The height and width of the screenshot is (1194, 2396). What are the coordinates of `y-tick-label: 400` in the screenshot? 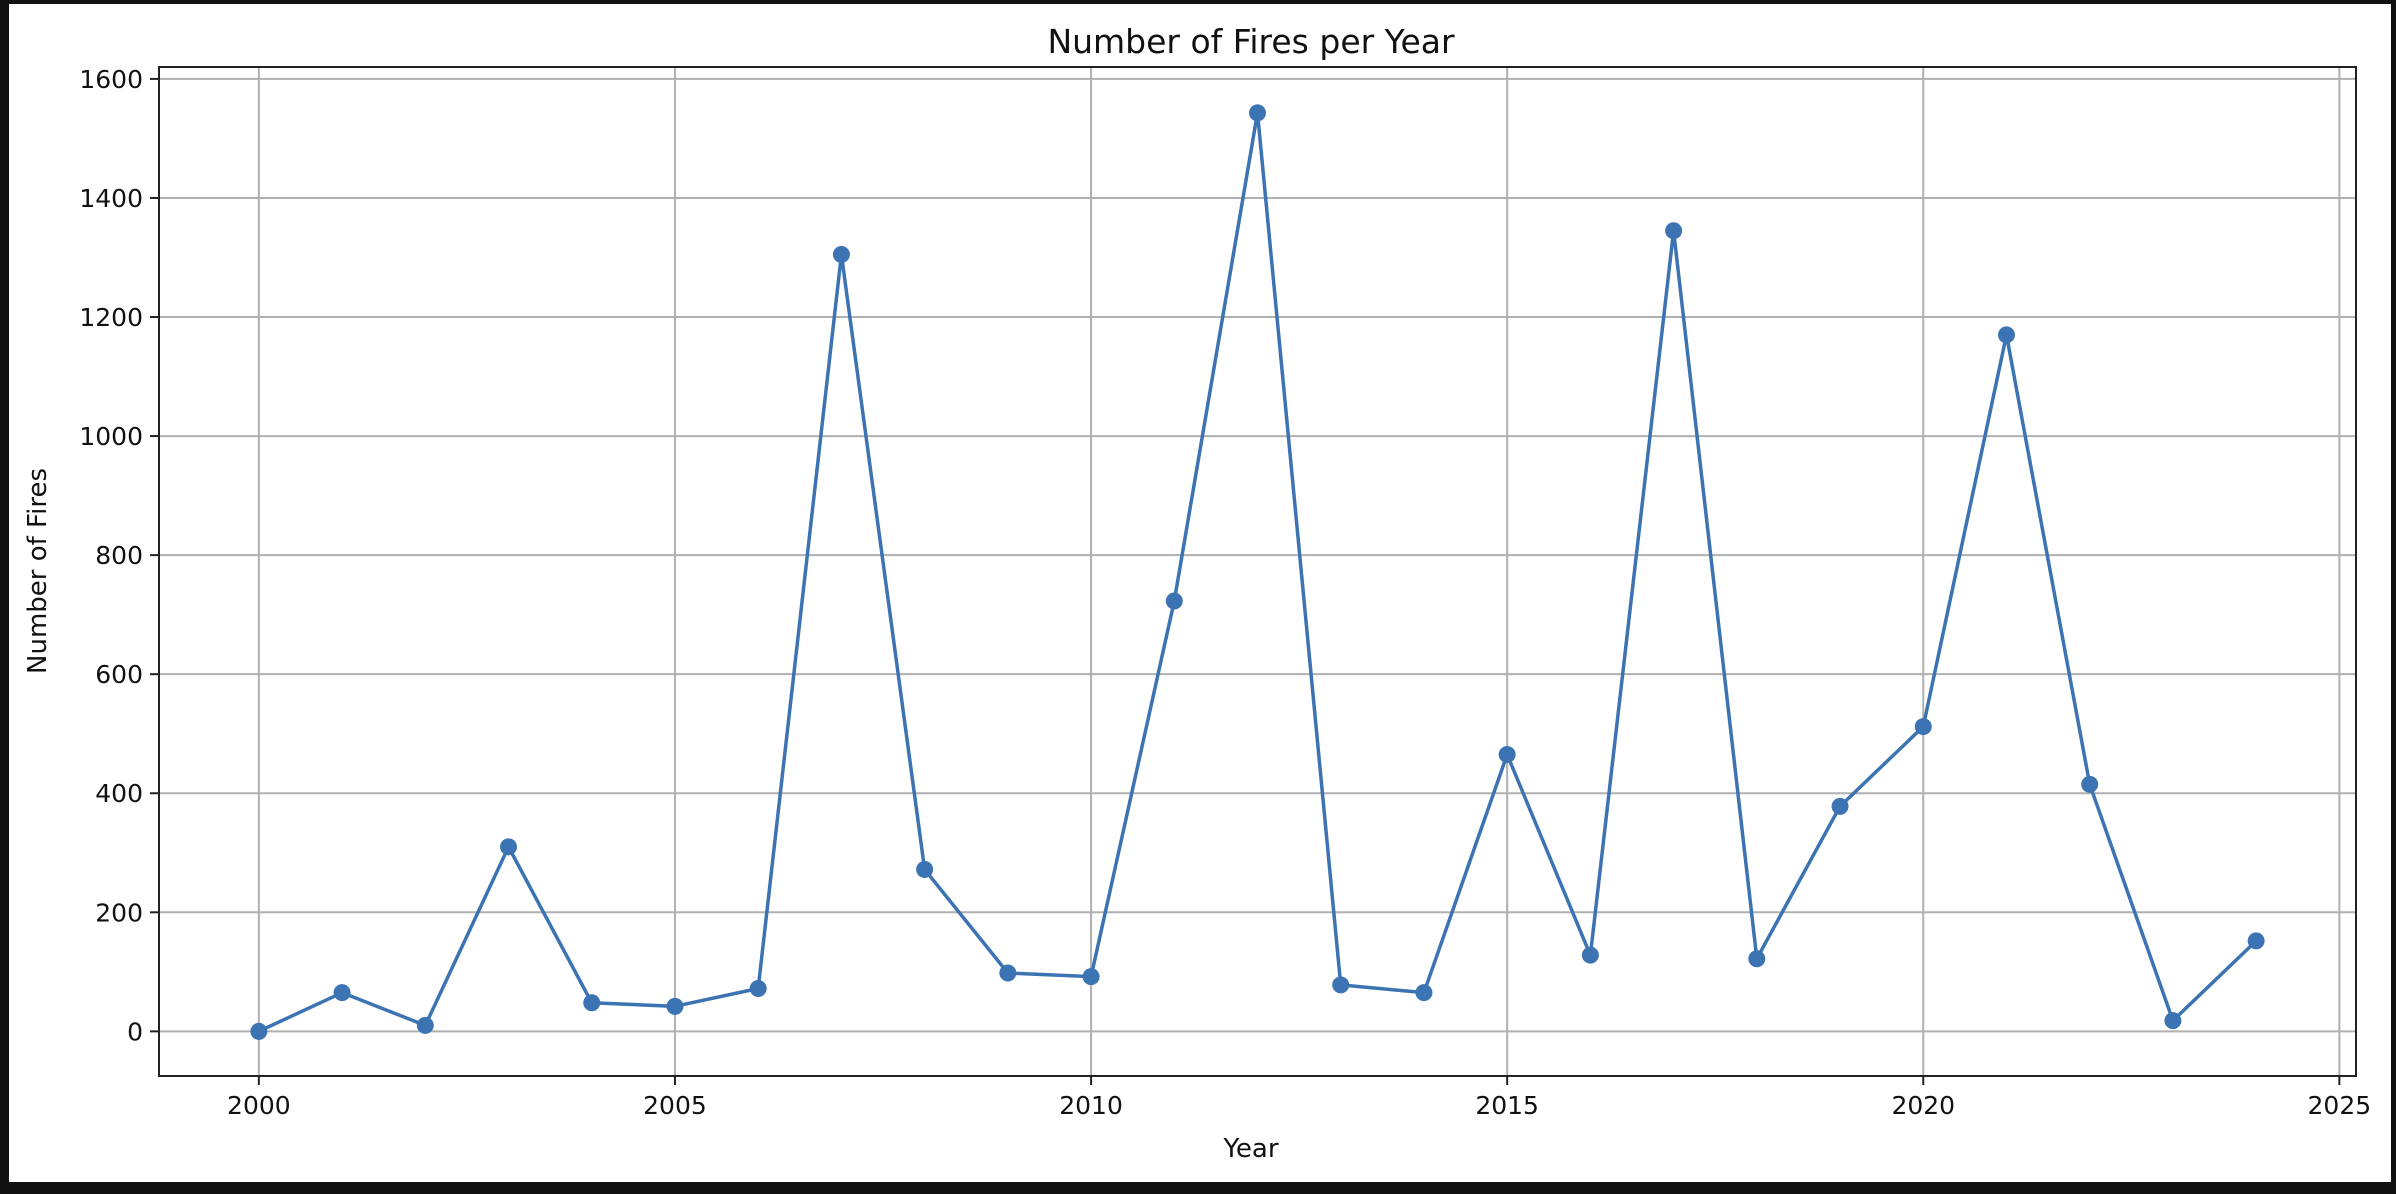 It's located at (119, 793).